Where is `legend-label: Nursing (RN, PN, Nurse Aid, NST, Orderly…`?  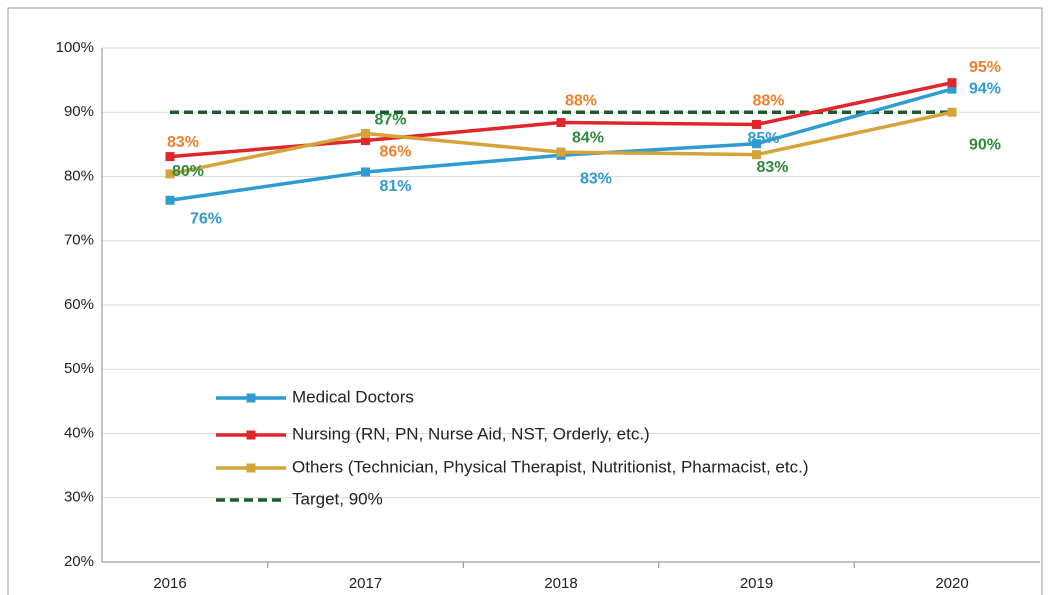
legend-label: Nursing (RN, PN, Nurse Aid, NST, Orderly… is located at coordinates (471, 433).